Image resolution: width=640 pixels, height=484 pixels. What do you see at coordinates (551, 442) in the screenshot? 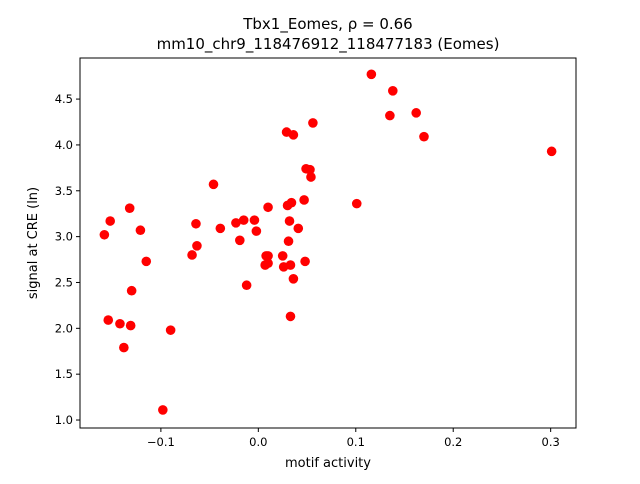
I see `x-tick-label: 0.3` at bounding box center [551, 442].